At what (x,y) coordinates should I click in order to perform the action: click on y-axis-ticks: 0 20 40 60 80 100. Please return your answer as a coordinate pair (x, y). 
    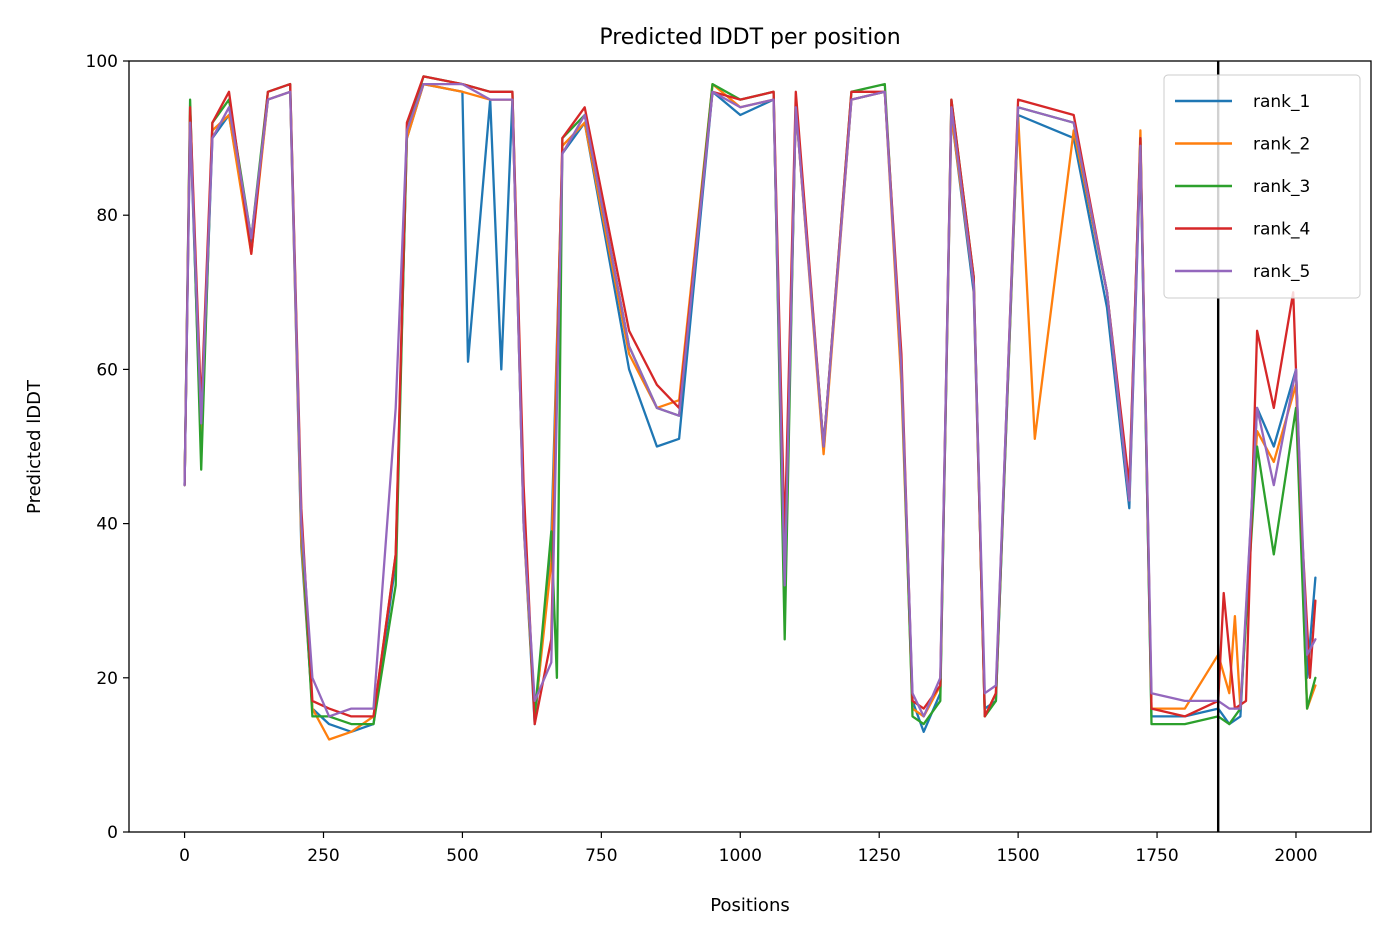
    Looking at the image, I should click on (107, 447).